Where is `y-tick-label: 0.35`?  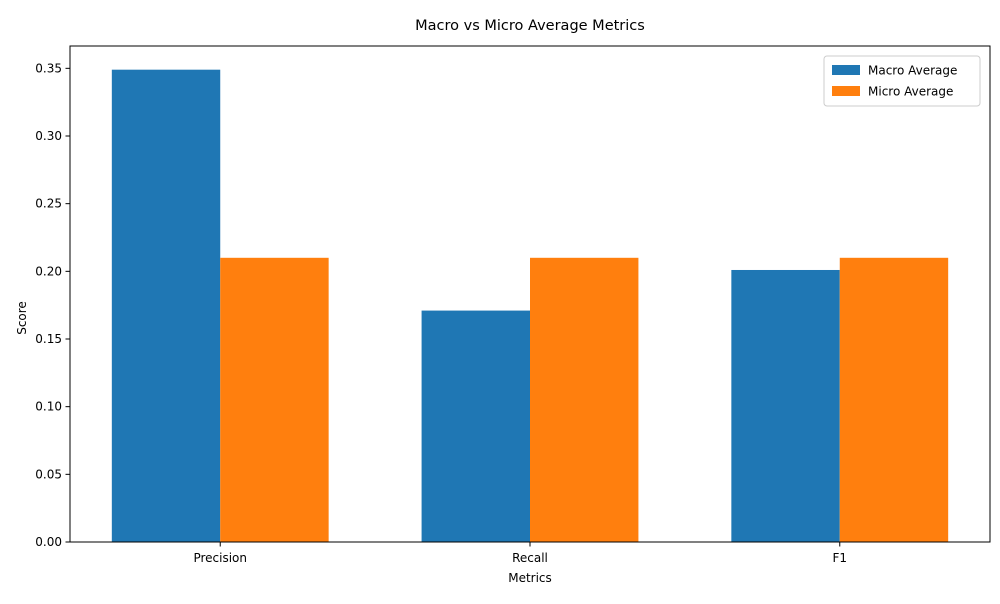 y-tick-label: 0.35 is located at coordinates (48, 68).